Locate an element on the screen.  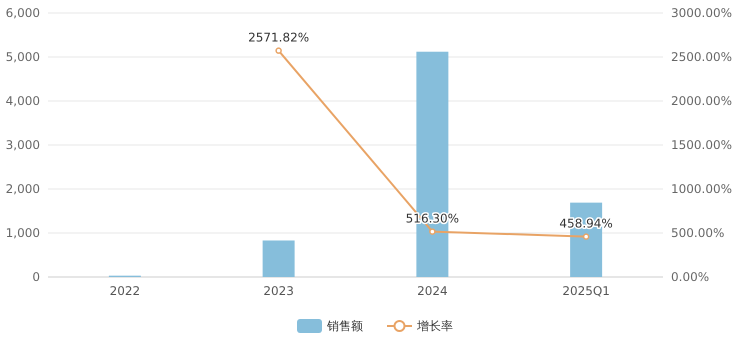
y-tick-label: 5,000 is located at coordinates (23, 57).